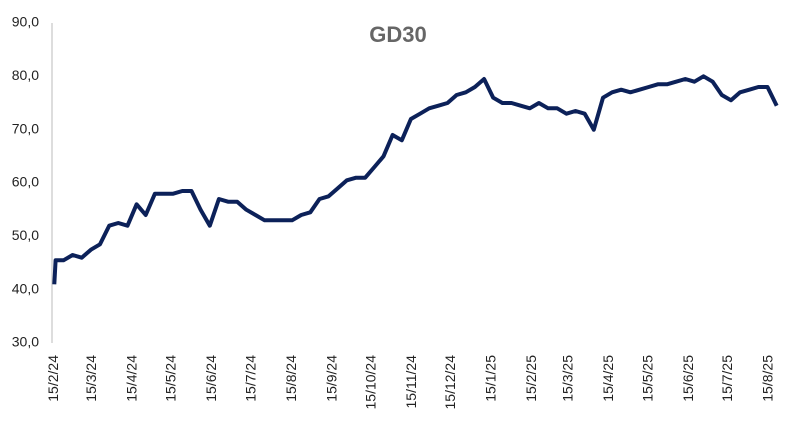 The image size is (789, 439). Describe the element at coordinates (25, 288) in the screenshot. I see `y-tick-label: 40,0` at that location.